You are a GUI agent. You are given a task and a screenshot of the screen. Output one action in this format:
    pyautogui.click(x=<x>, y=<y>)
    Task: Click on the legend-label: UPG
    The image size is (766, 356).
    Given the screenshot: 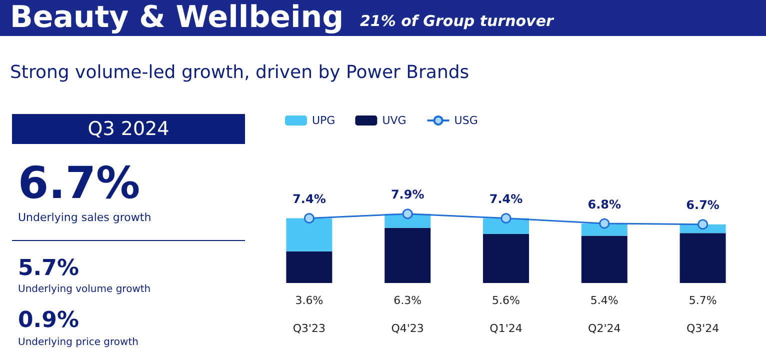 What is the action you would take?
    pyautogui.click(x=324, y=120)
    